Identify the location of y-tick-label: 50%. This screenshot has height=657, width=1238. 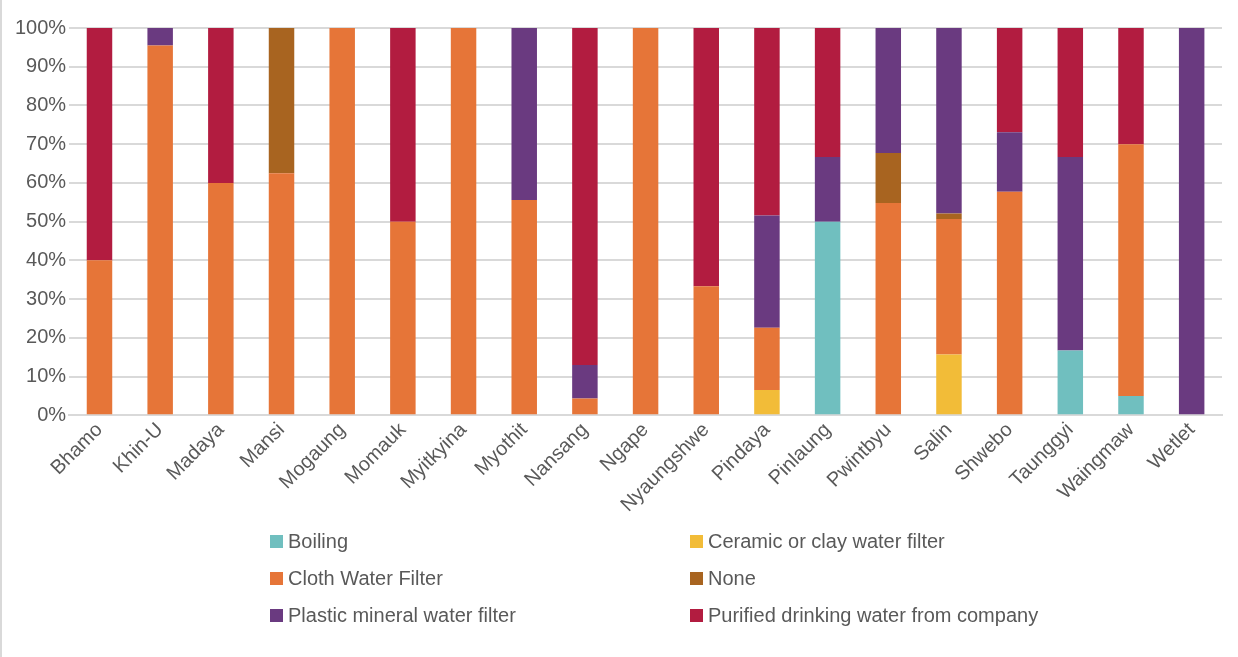
(46, 220).